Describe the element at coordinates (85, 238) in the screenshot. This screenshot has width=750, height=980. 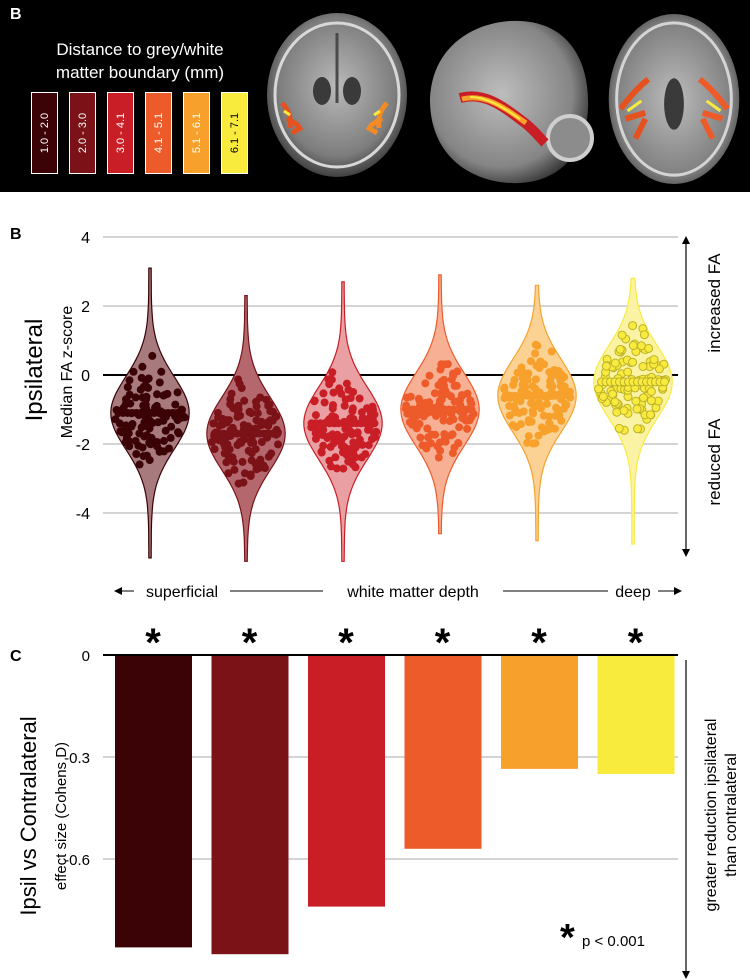
I see `violin-ytick-label: 4` at that location.